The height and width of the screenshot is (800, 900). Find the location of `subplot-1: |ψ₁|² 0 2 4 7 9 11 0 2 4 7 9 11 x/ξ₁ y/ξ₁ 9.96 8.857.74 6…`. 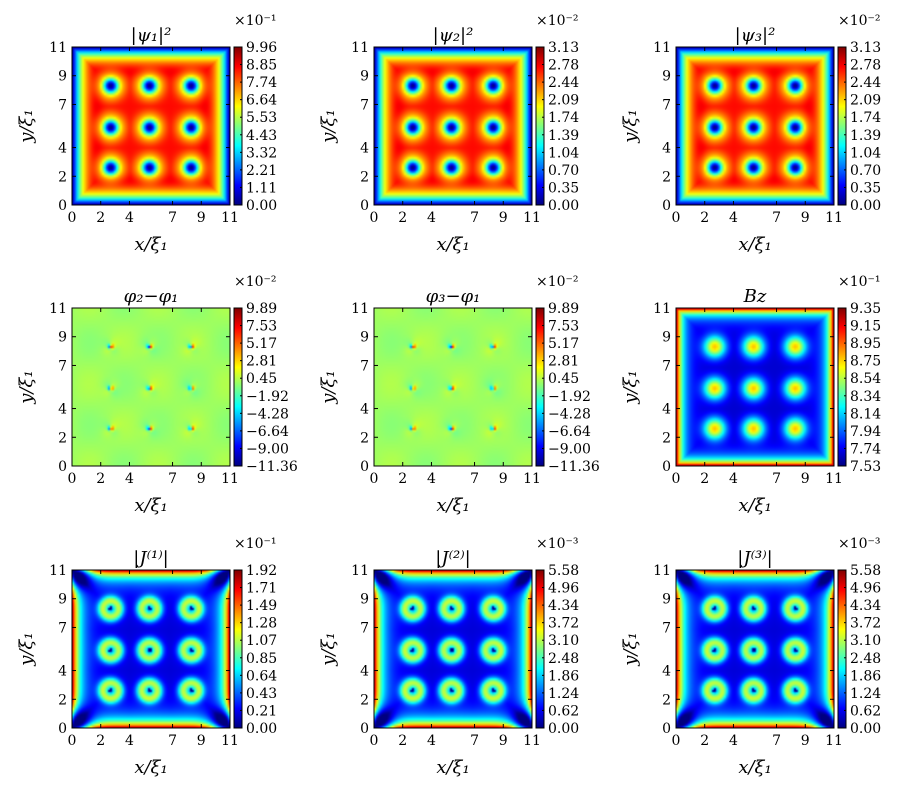

subplot-1: |ψ₁|² 0 2 4 7 9 11 0 2 4 7 9 11 x/ξ₁ y/ξ₁ 9.96 8.857.74 6… is located at coordinates (146, 134).